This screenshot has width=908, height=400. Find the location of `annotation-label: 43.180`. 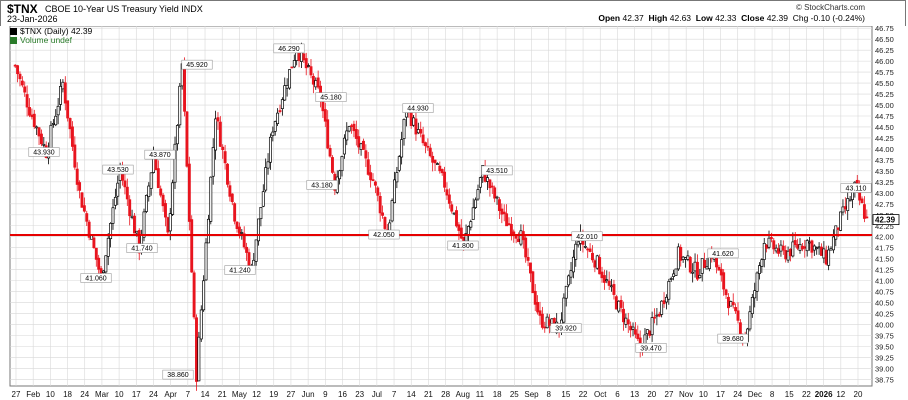

annotation-label: 43.180 is located at coordinates (322, 185).